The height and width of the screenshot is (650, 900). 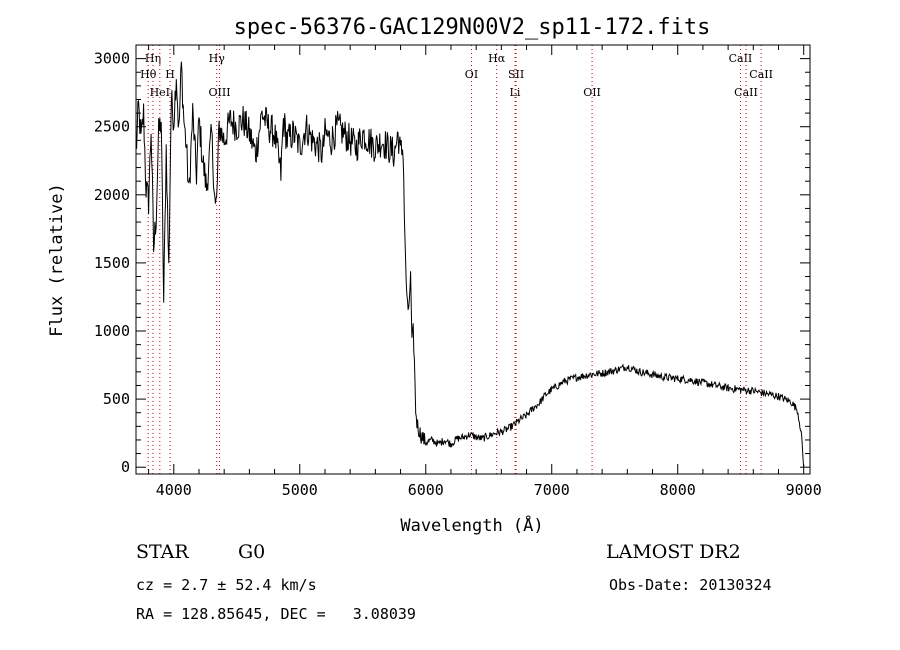 I want to click on survey-label: LAMOST DR2, so click(x=673, y=552).